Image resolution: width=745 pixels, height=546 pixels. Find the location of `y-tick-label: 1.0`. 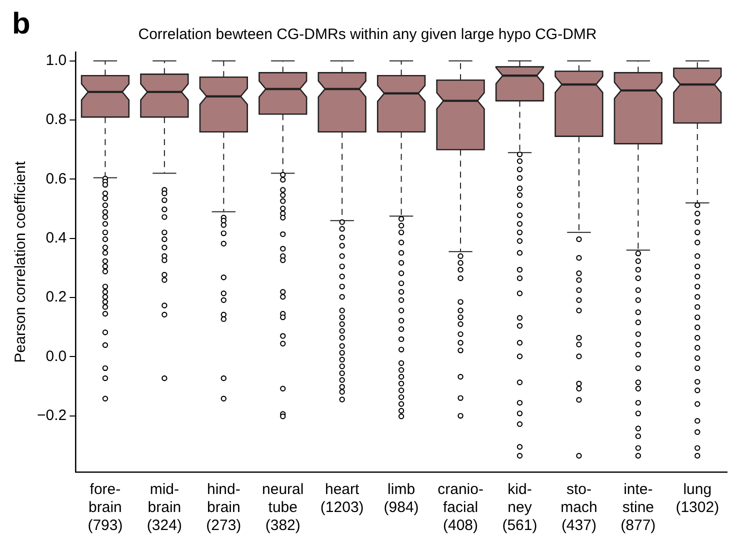

y-tick-label: 1.0 is located at coordinates (56, 61).